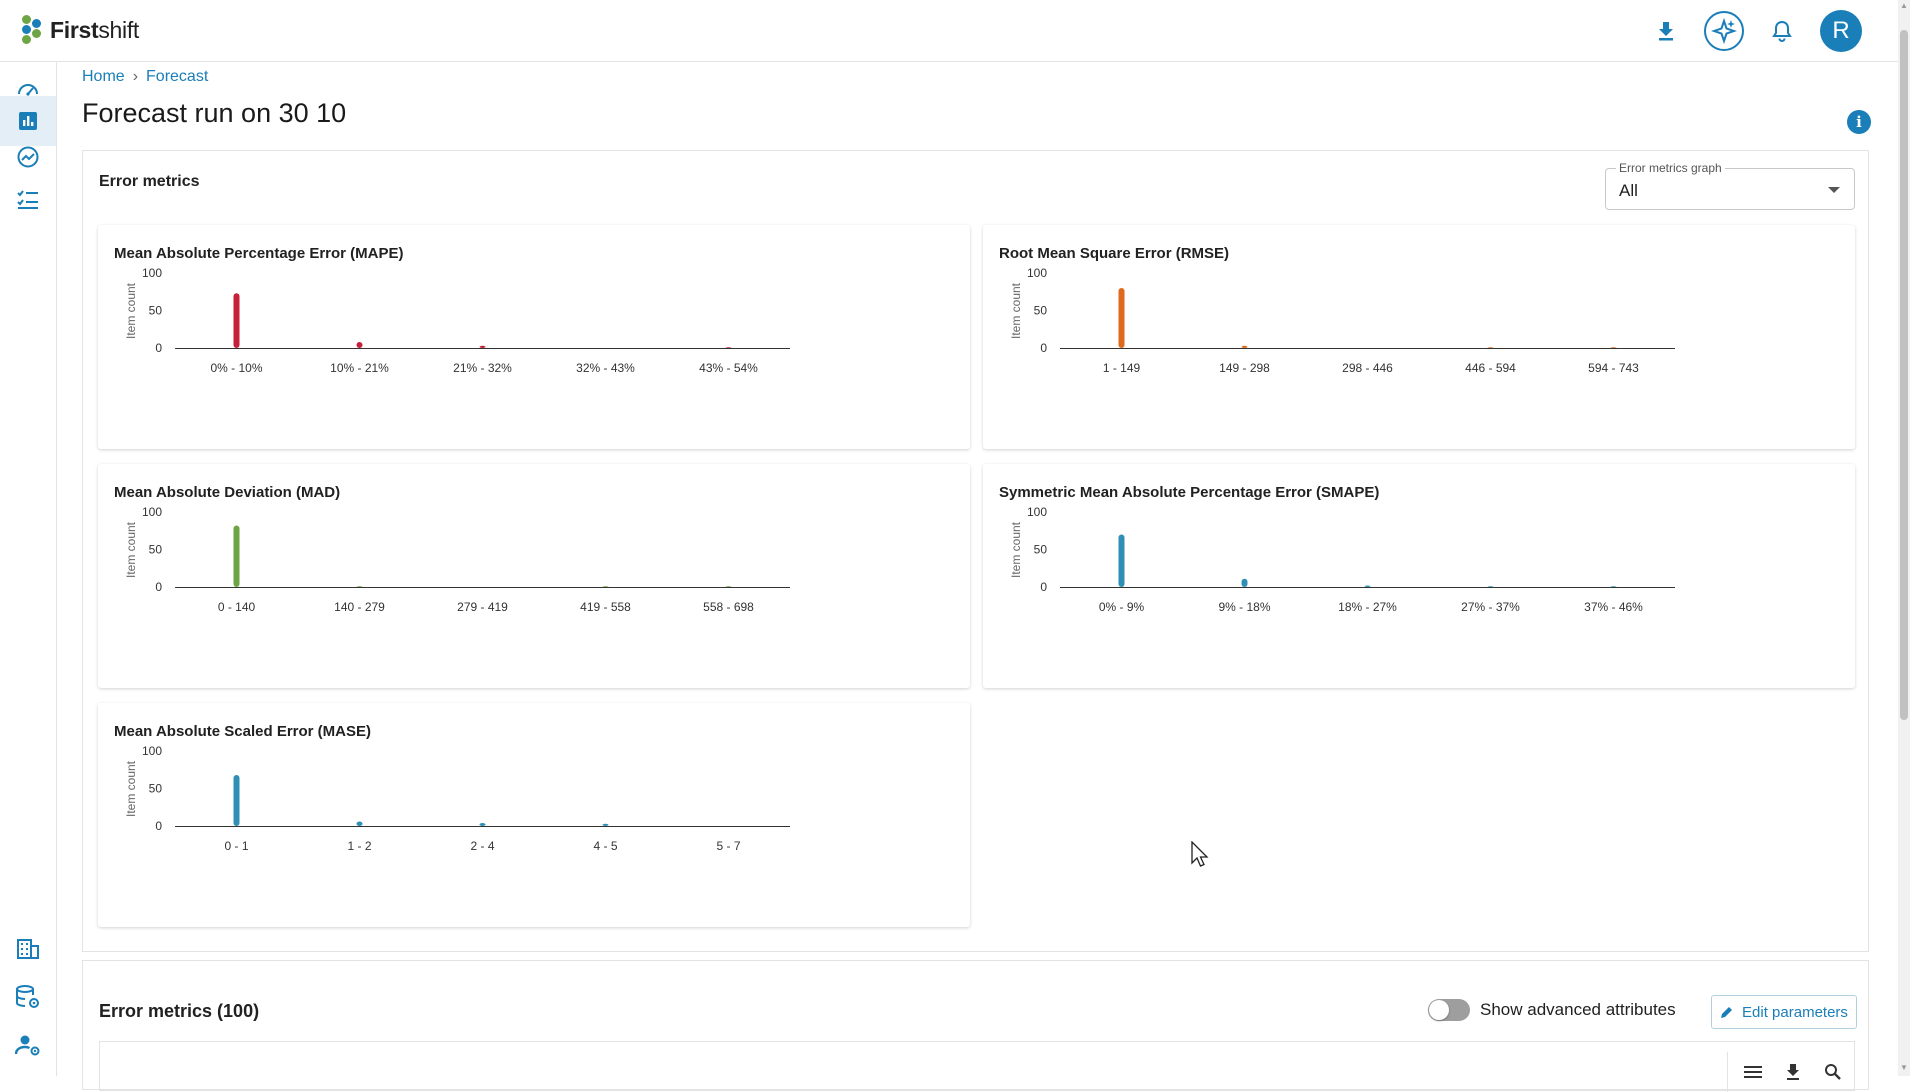  I want to click on sidebar-item-data-settings, so click(28, 997).